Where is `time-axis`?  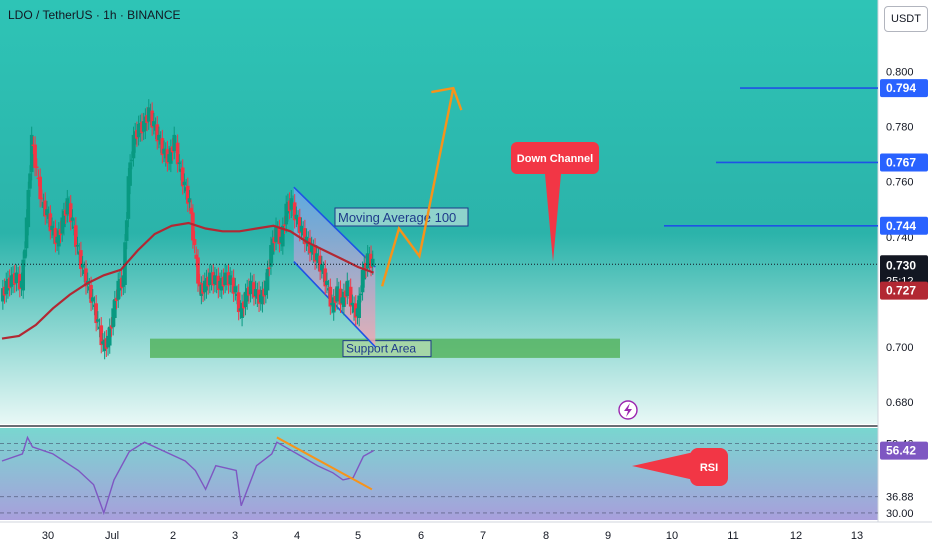 time-axis is located at coordinates (466, 536).